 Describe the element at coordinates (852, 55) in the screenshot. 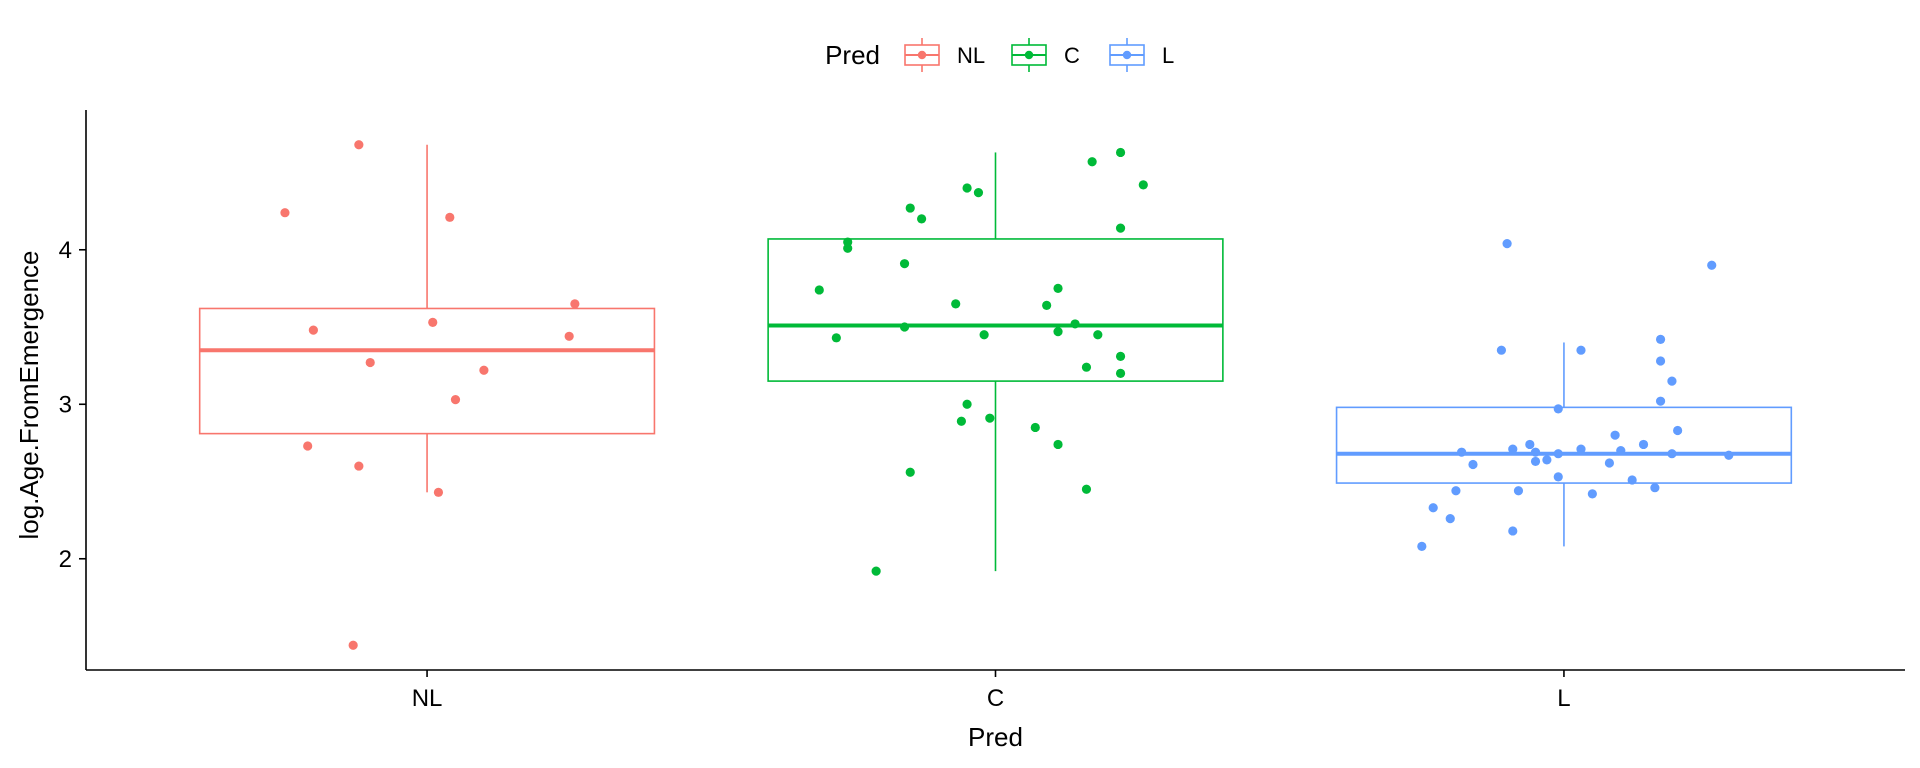

I see `legend-title: Pred` at that location.